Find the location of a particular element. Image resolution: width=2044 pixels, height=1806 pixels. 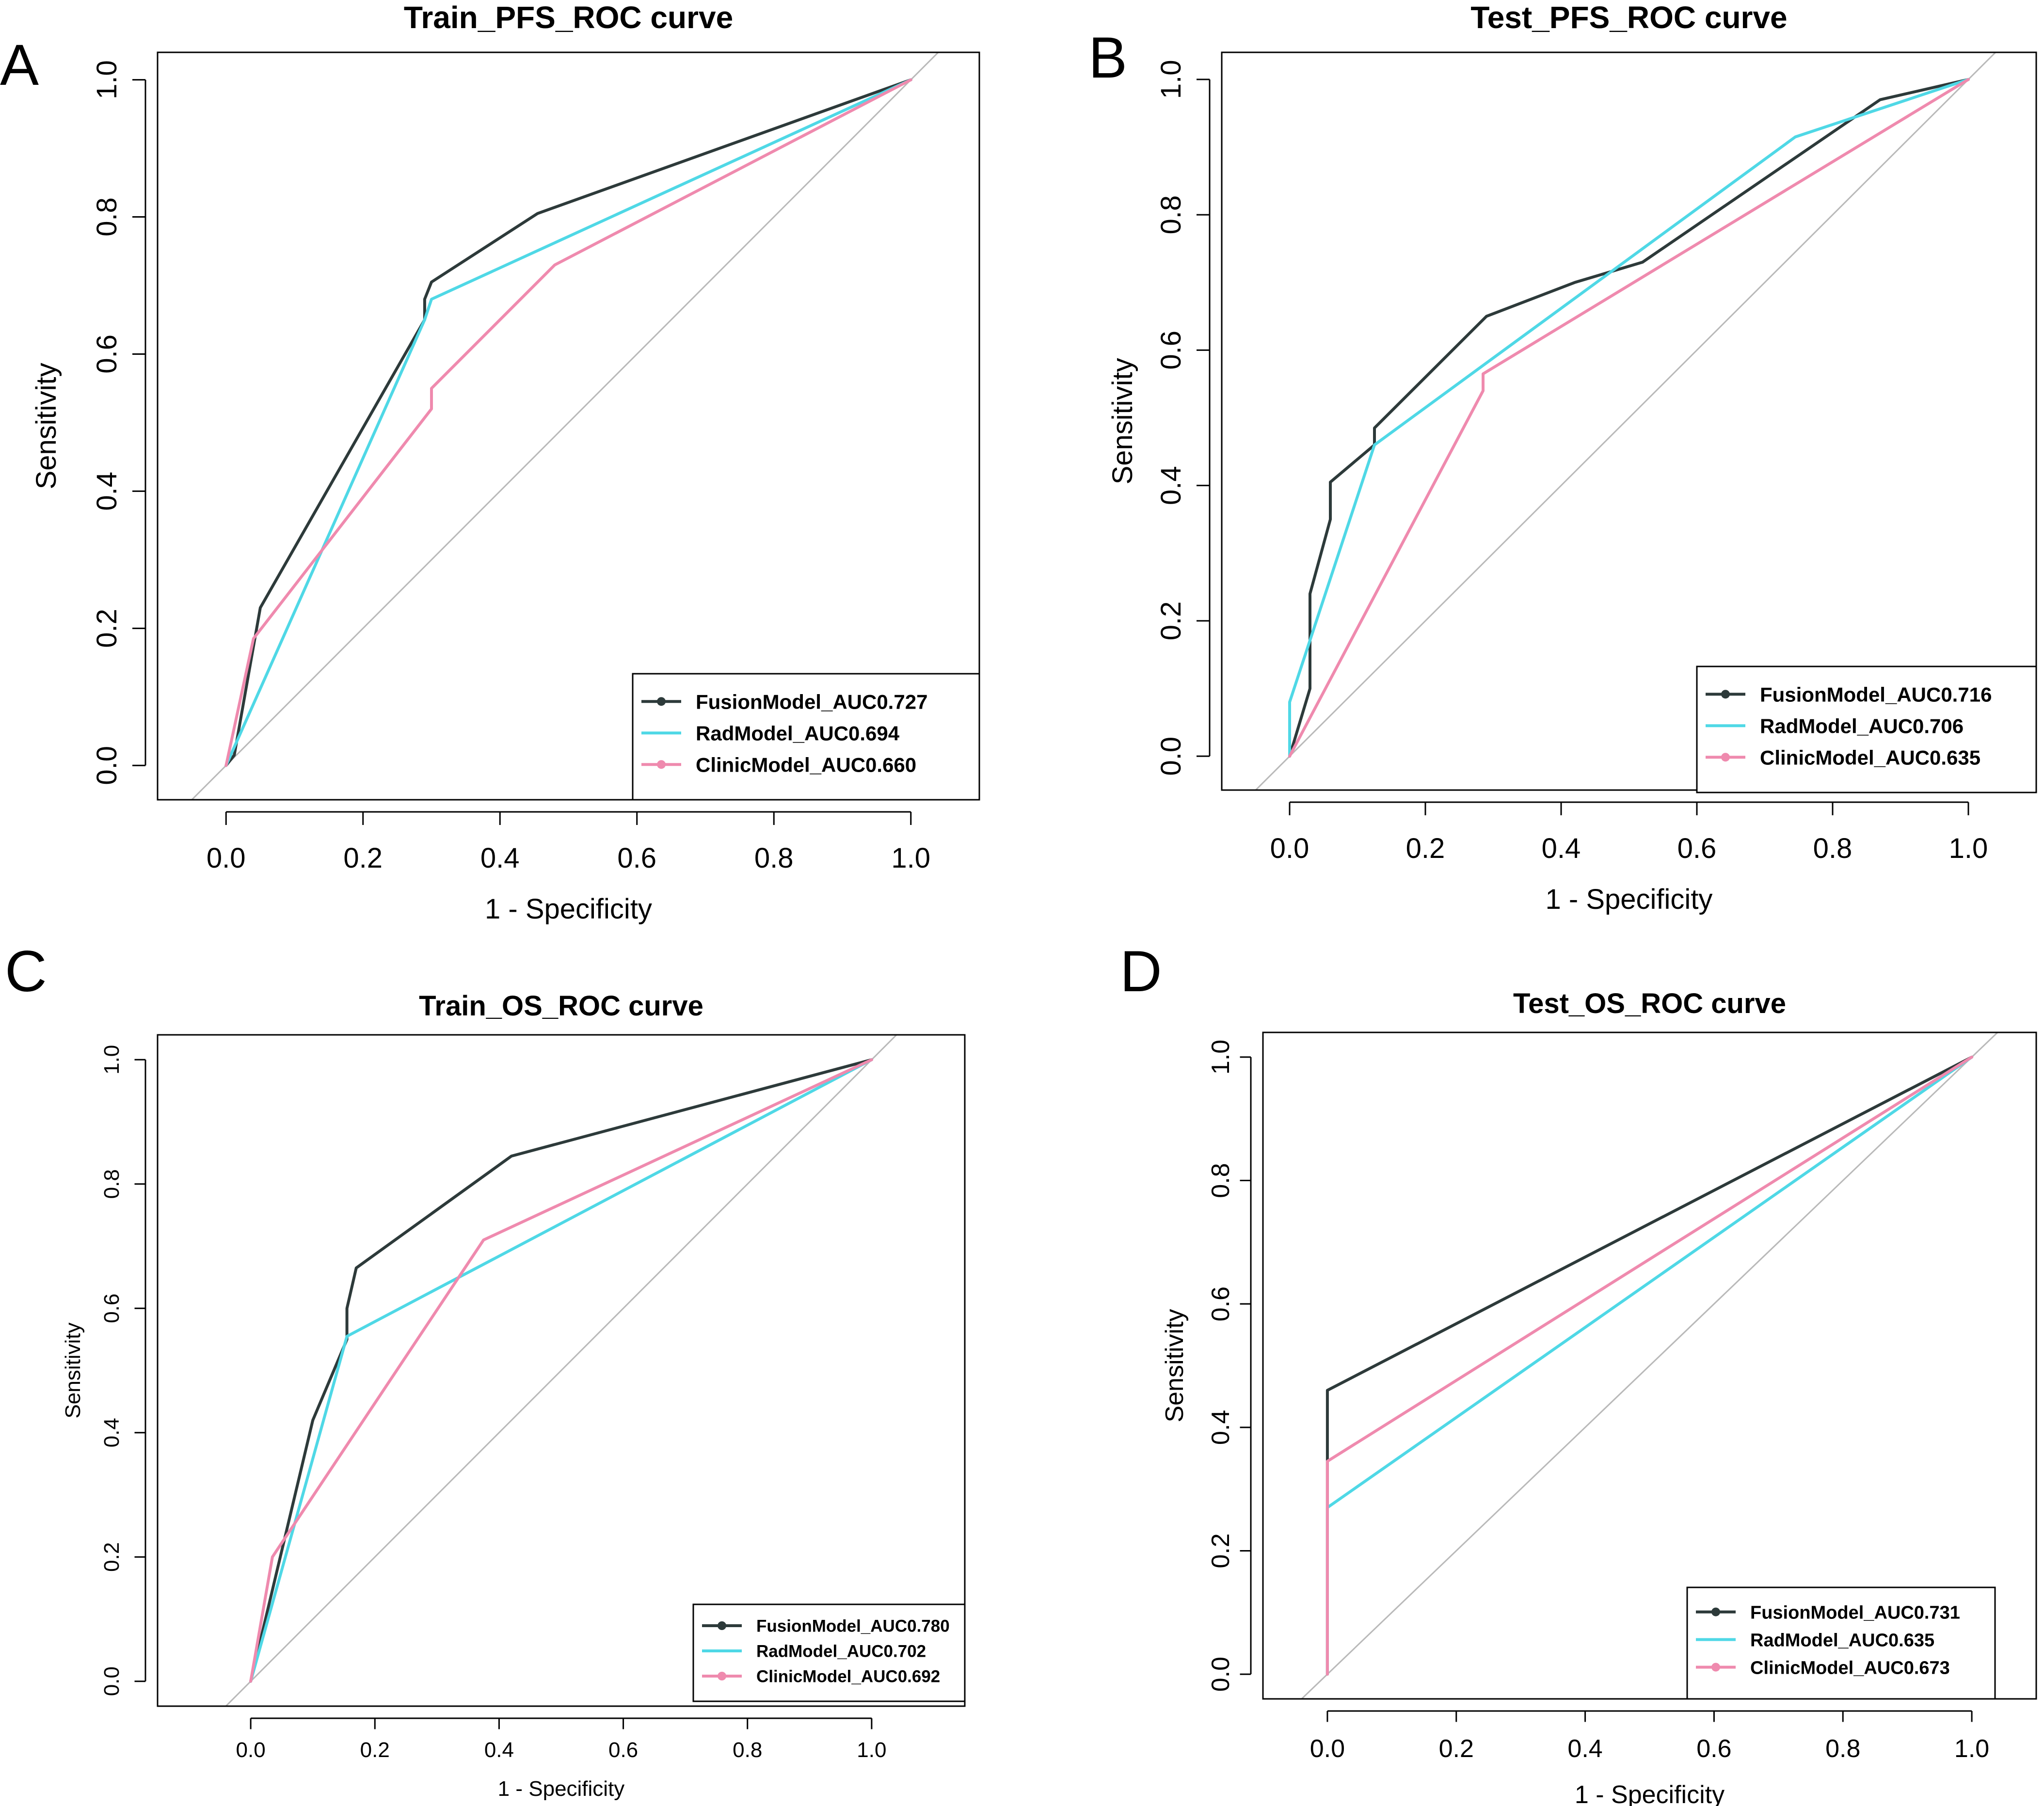

legend-entry-rad: RadModel_AUC0.706 is located at coordinates (1862, 725).